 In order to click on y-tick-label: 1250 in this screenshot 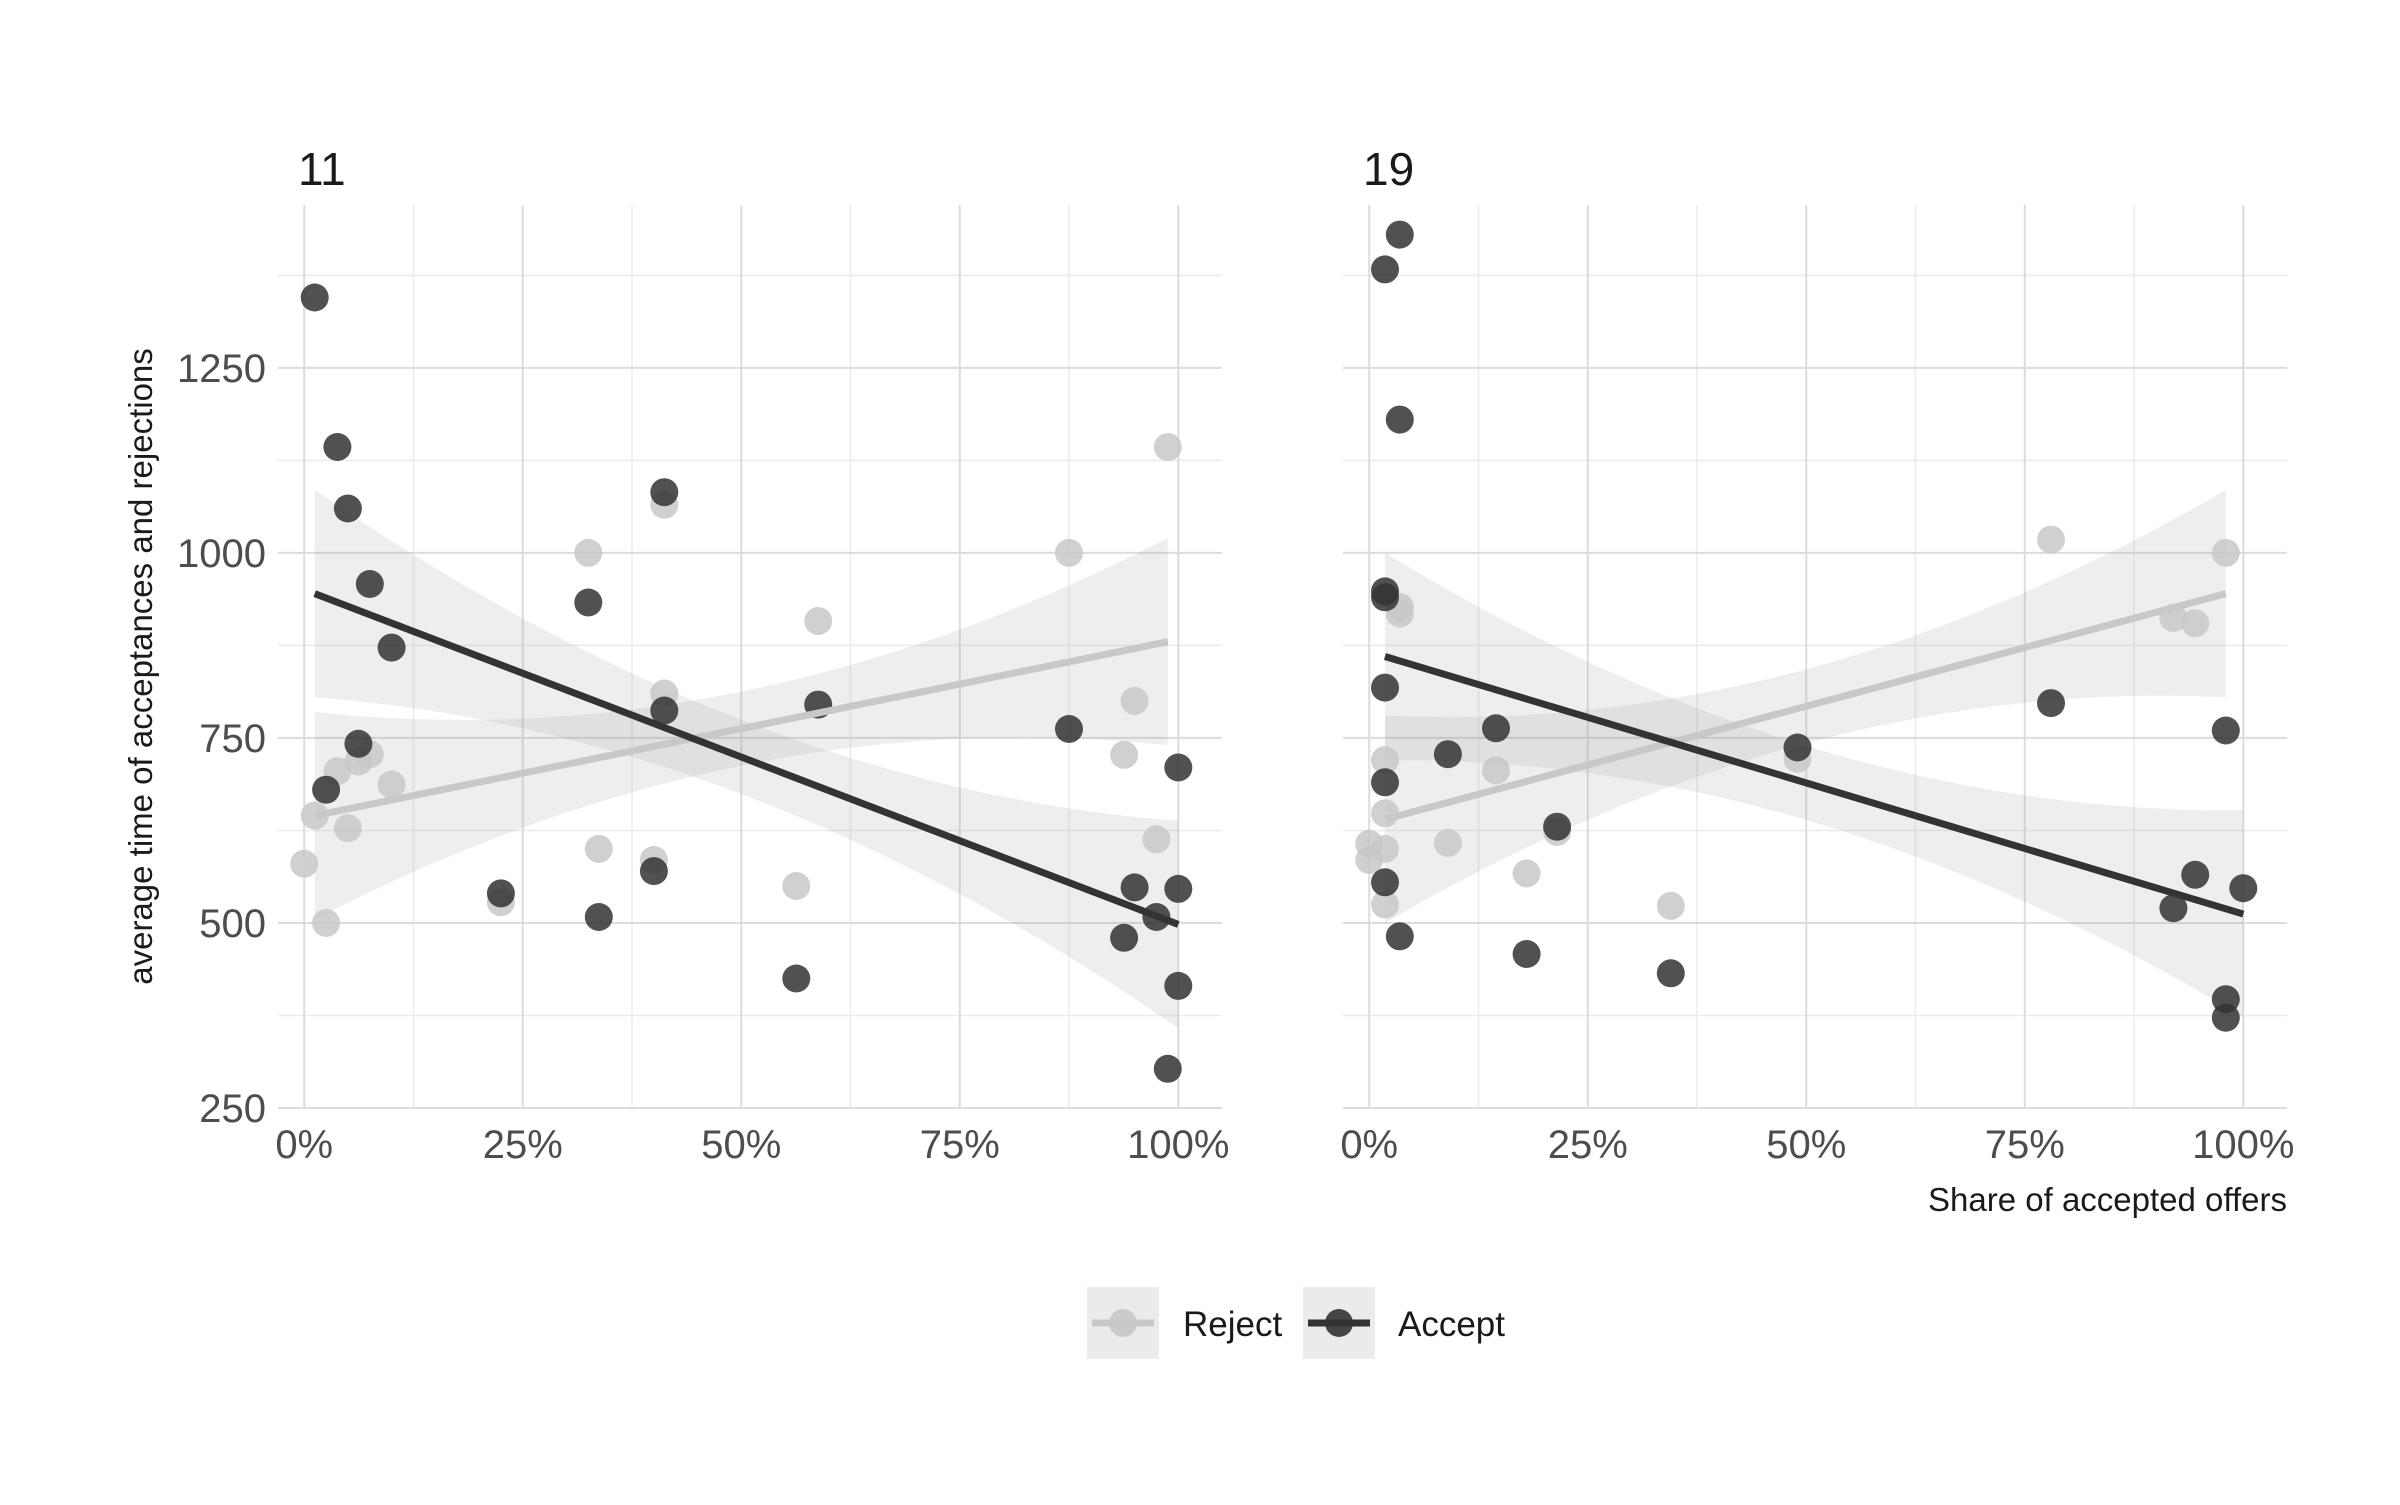, I will do `click(221, 369)`.